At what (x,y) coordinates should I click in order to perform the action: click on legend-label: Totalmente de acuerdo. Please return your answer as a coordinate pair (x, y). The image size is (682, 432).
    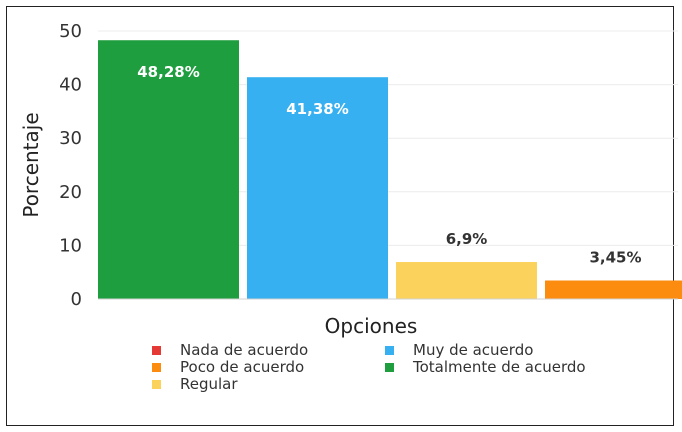
    Looking at the image, I should click on (499, 367).